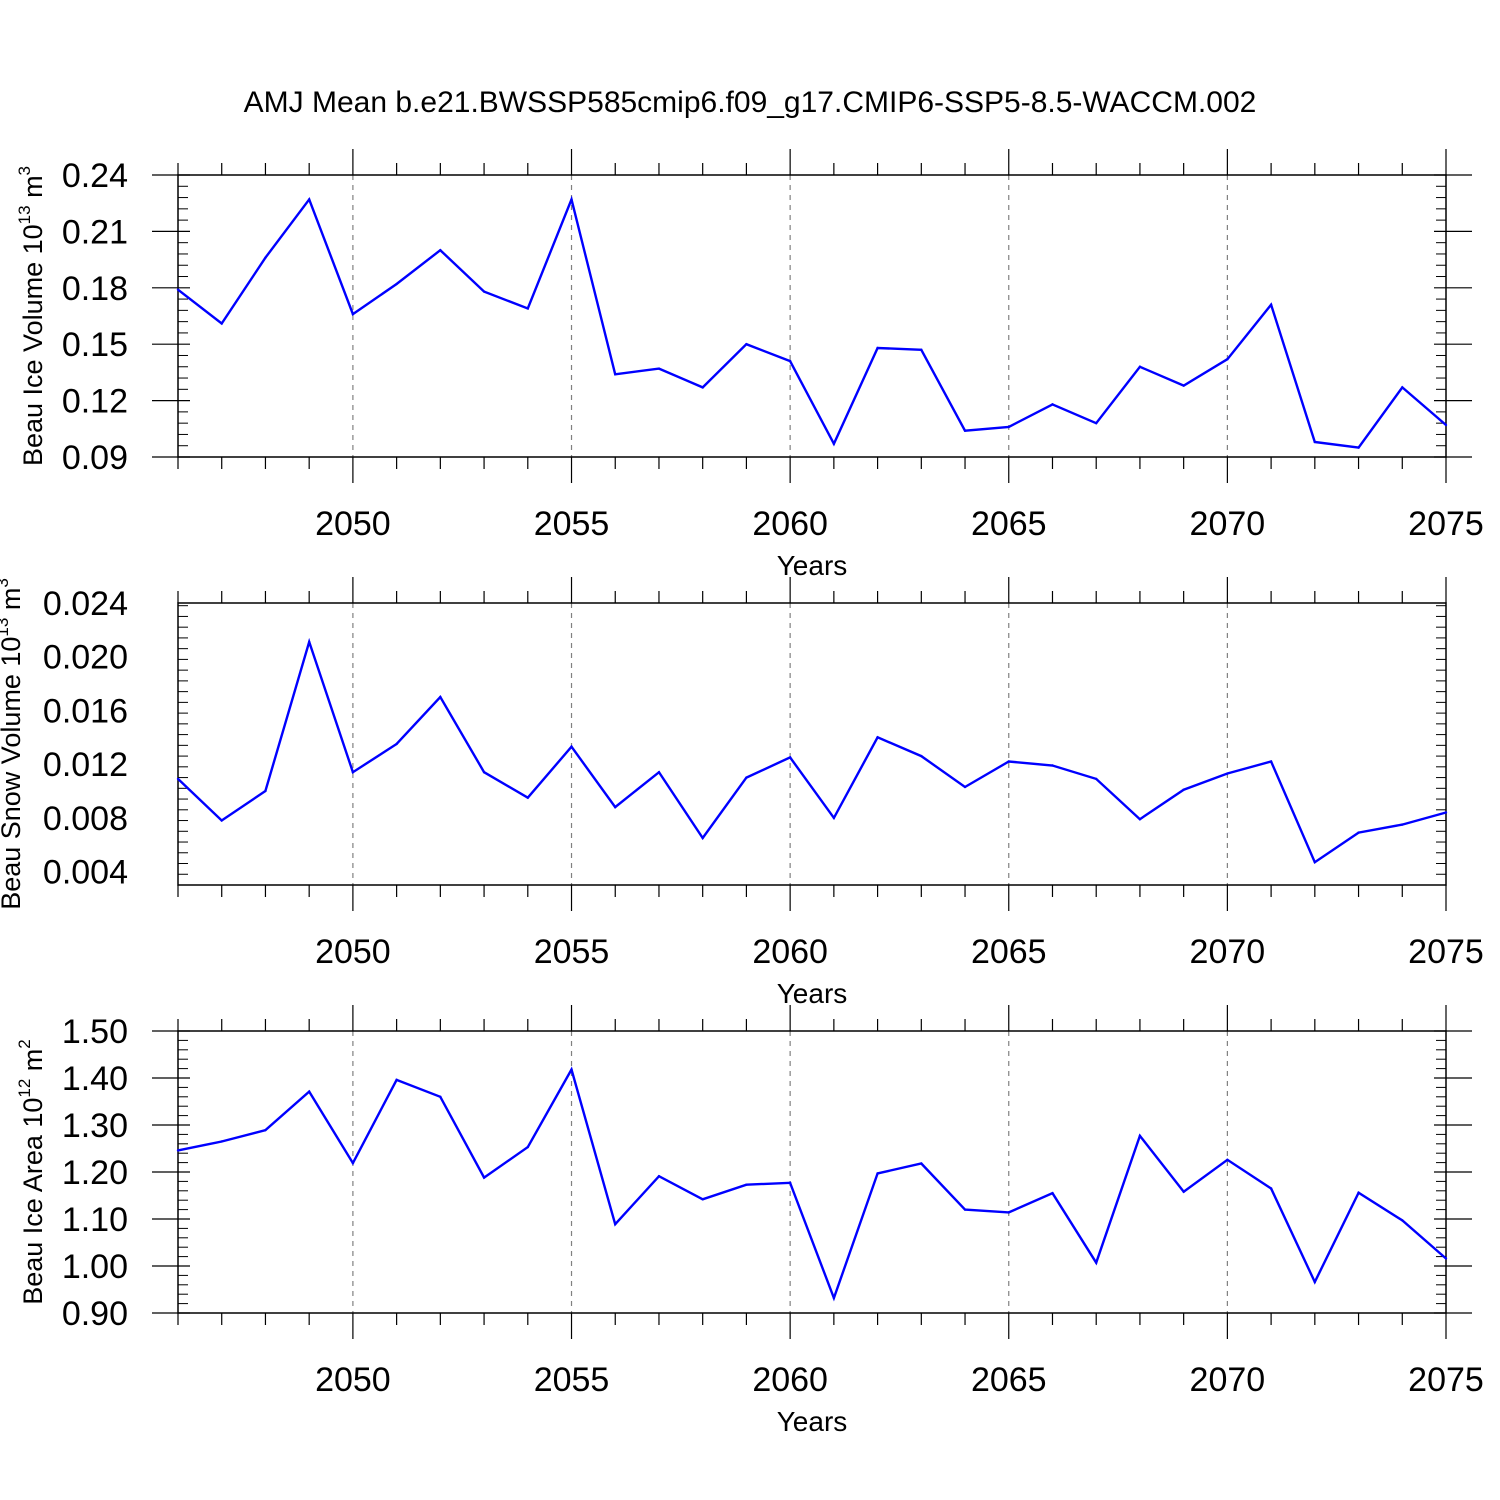 The height and width of the screenshot is (1500, 1500). Describe the element at coordinates (95, 232) in the screenshot. I see `y-tick-label: 0.21` at that location.